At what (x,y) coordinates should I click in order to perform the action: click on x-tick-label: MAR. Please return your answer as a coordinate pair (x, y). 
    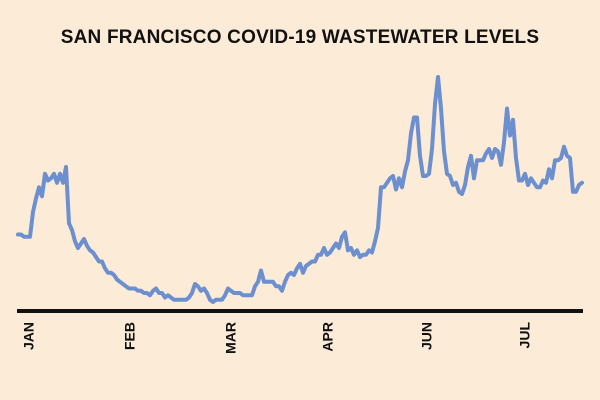
    Looking at the image, I should click on (231, 338).